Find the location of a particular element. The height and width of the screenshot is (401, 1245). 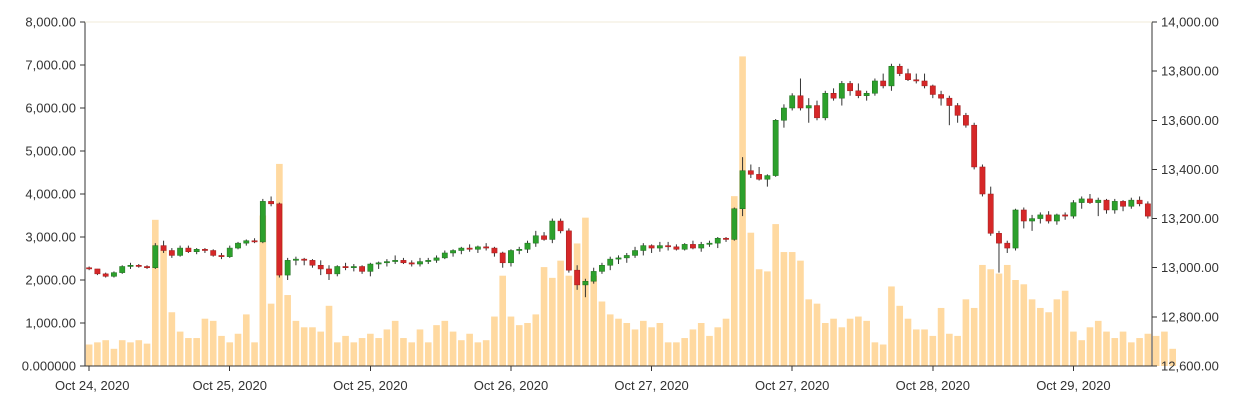

x-tick-label: Oct 28, 2020 is located at coordinates (933, 385).